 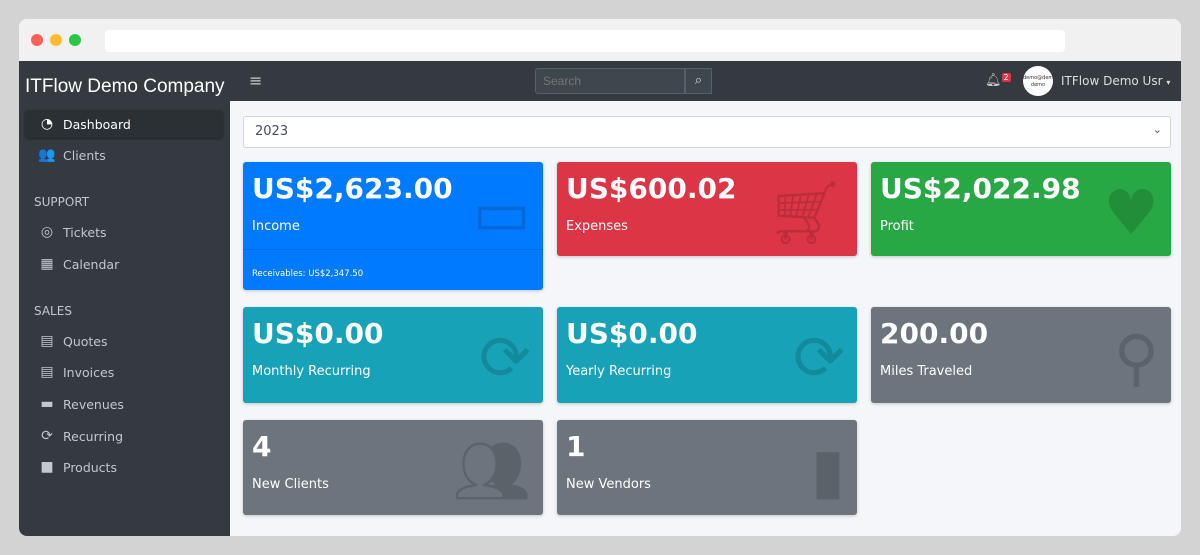 I want to click on browser-titlebar, so click(x=600, y=40).